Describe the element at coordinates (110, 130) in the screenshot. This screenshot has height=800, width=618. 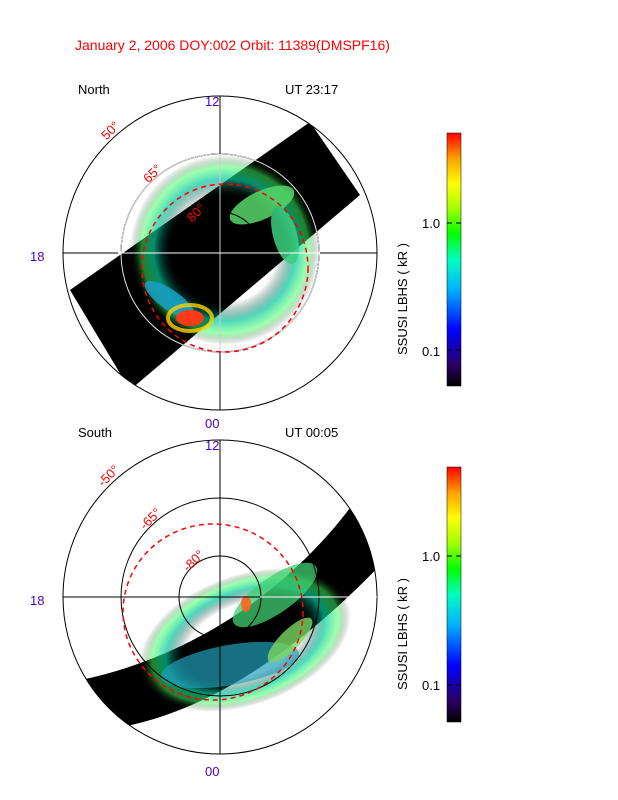
I see `lat-label-50: 50°` at that location.